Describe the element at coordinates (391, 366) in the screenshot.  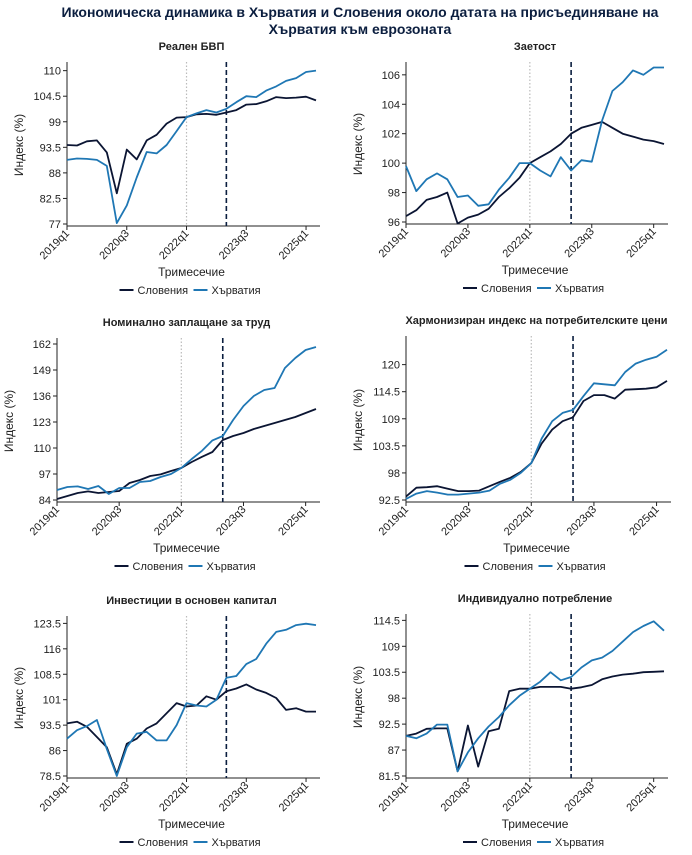
I see `y-tick-label: 120` at that location.